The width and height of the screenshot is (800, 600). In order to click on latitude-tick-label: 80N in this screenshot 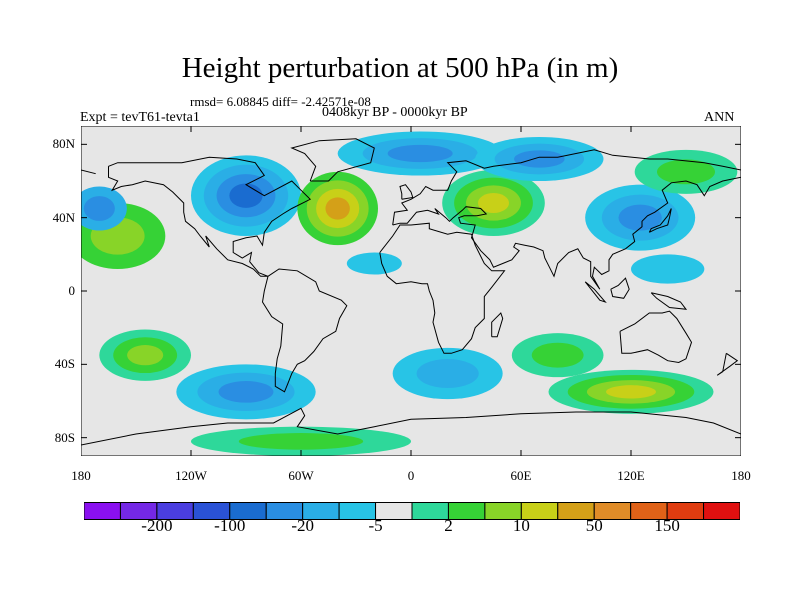, I will do `click(63, 144)`.